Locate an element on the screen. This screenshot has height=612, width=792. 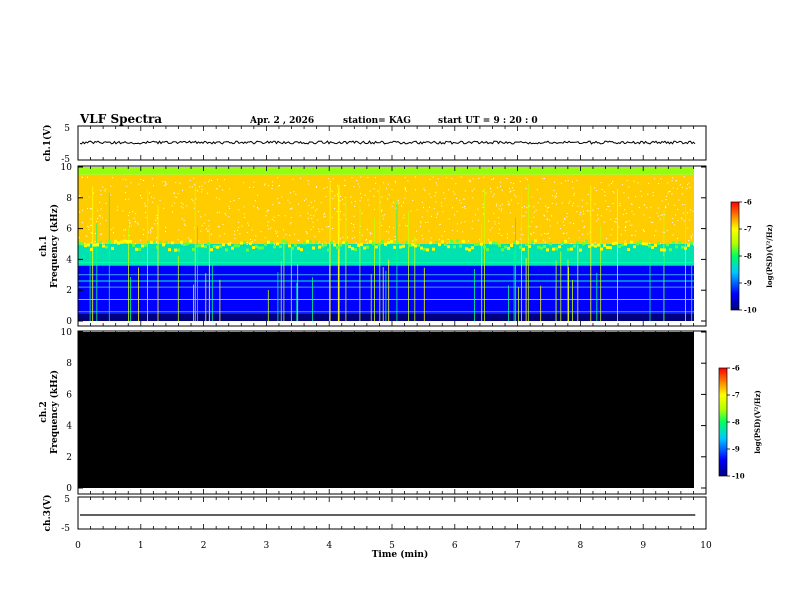
time-ticklabel-7: 7 is located at coordinates (518, 546).